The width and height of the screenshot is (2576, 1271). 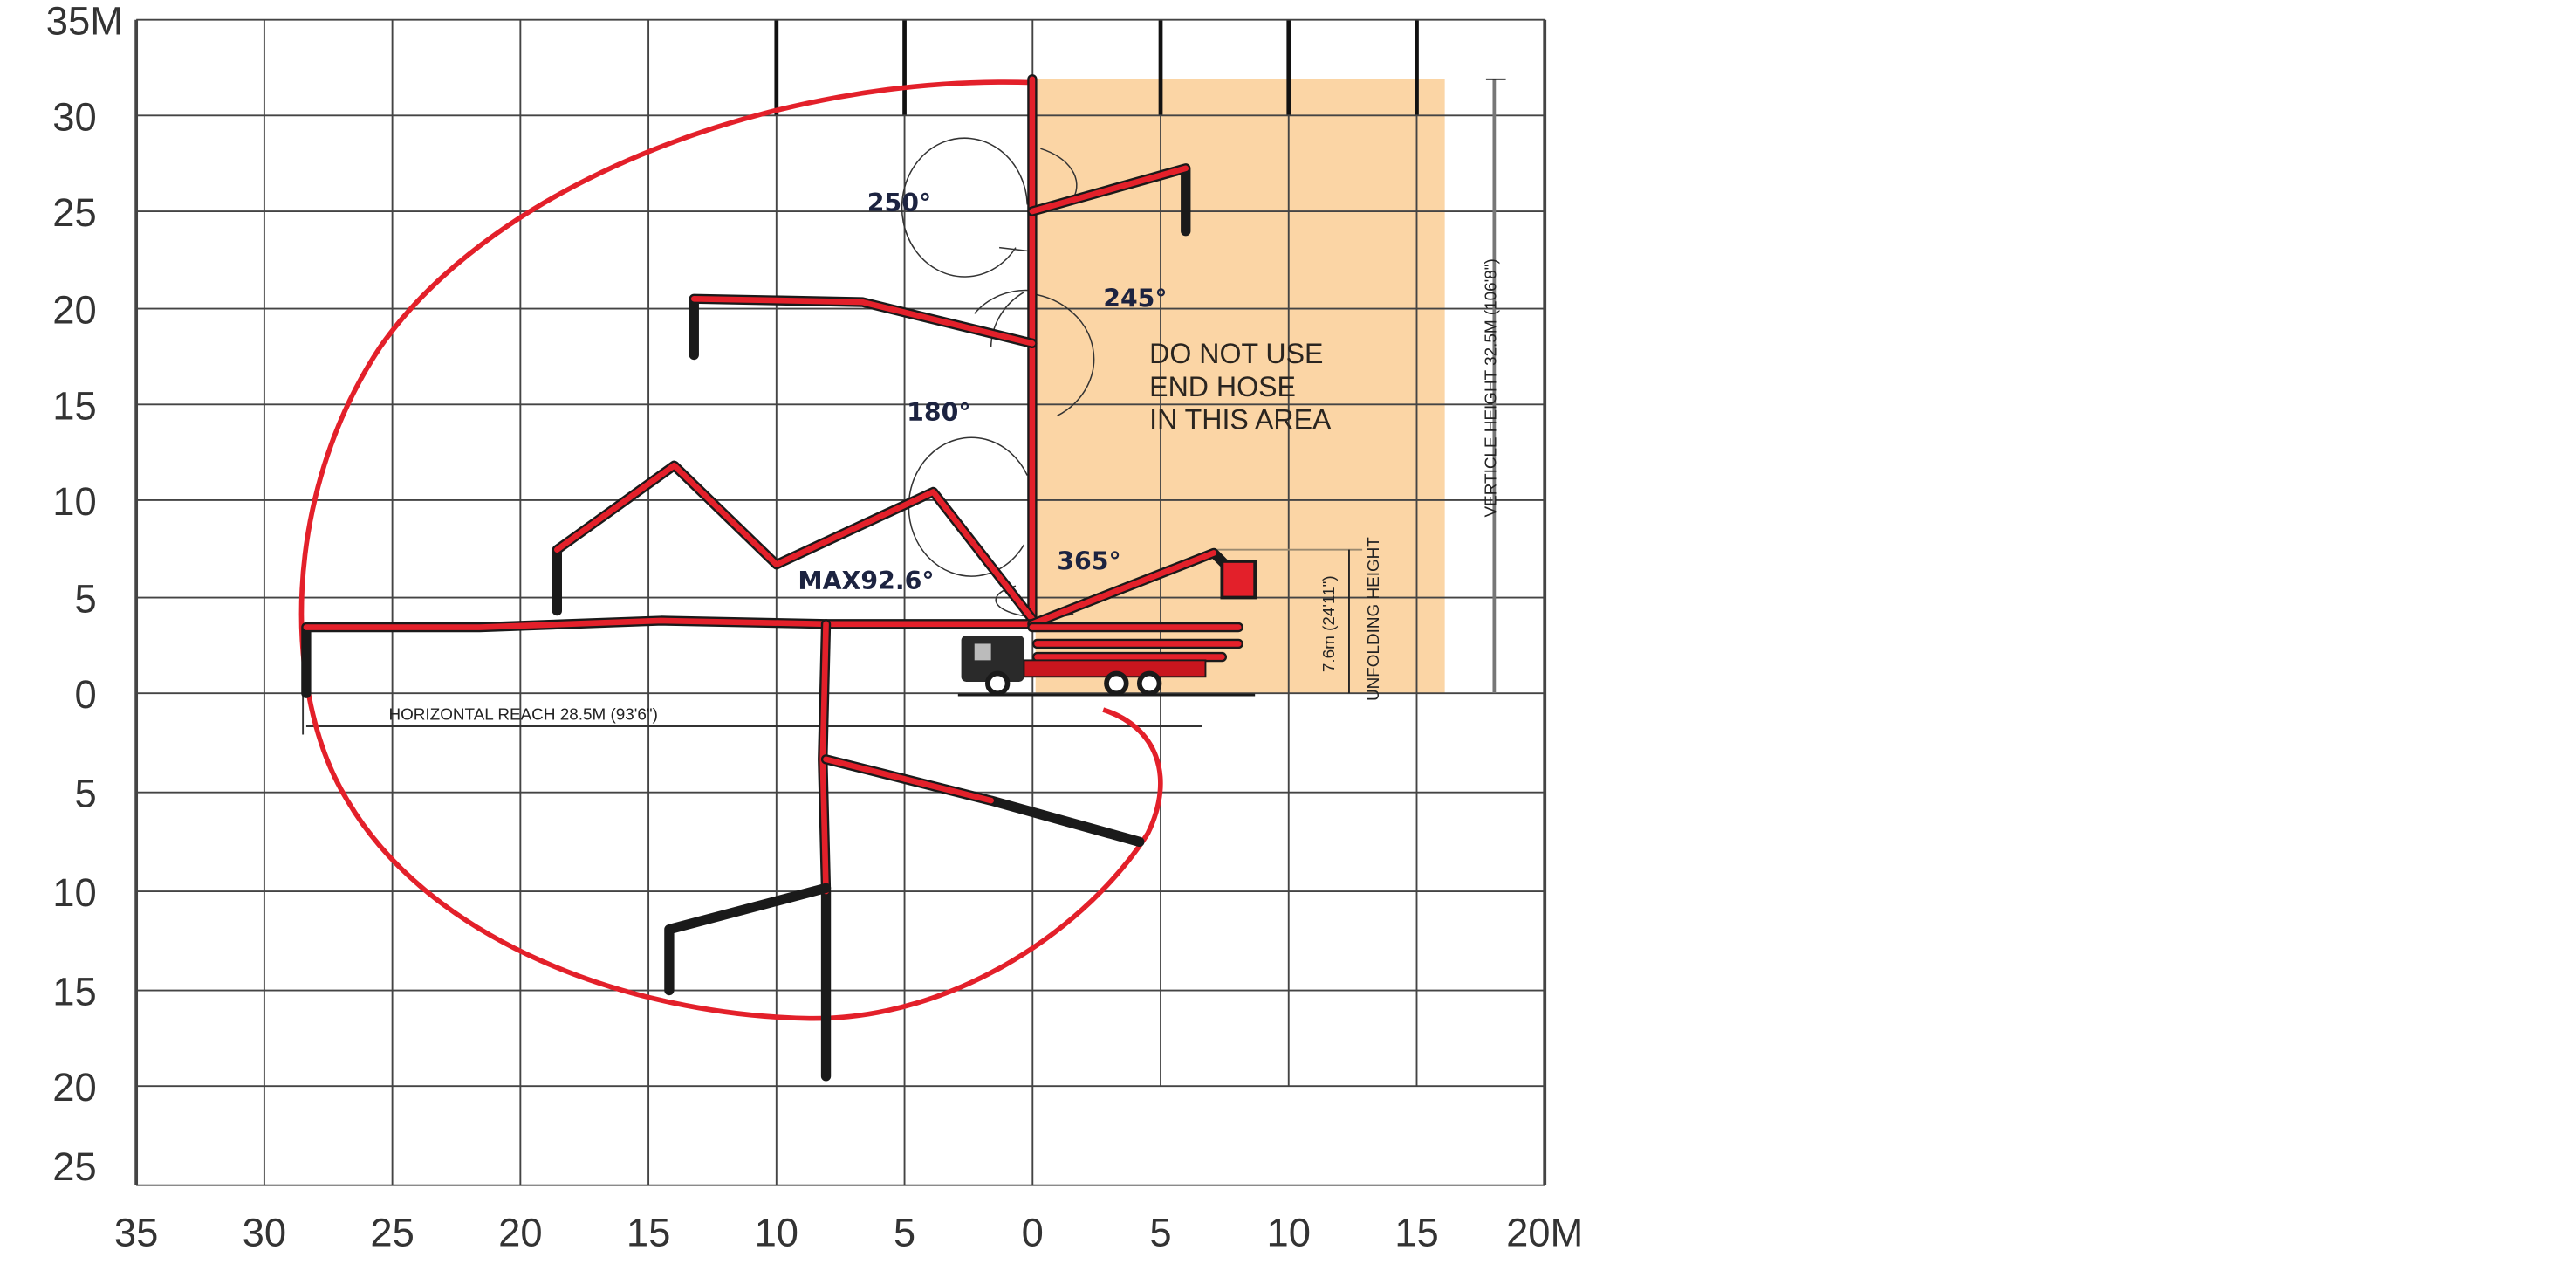 What do you see at coordinates (1033, 1233) in the screenshot?
I see `x-tick-label: 0` at bounding box center [1033, 1233].